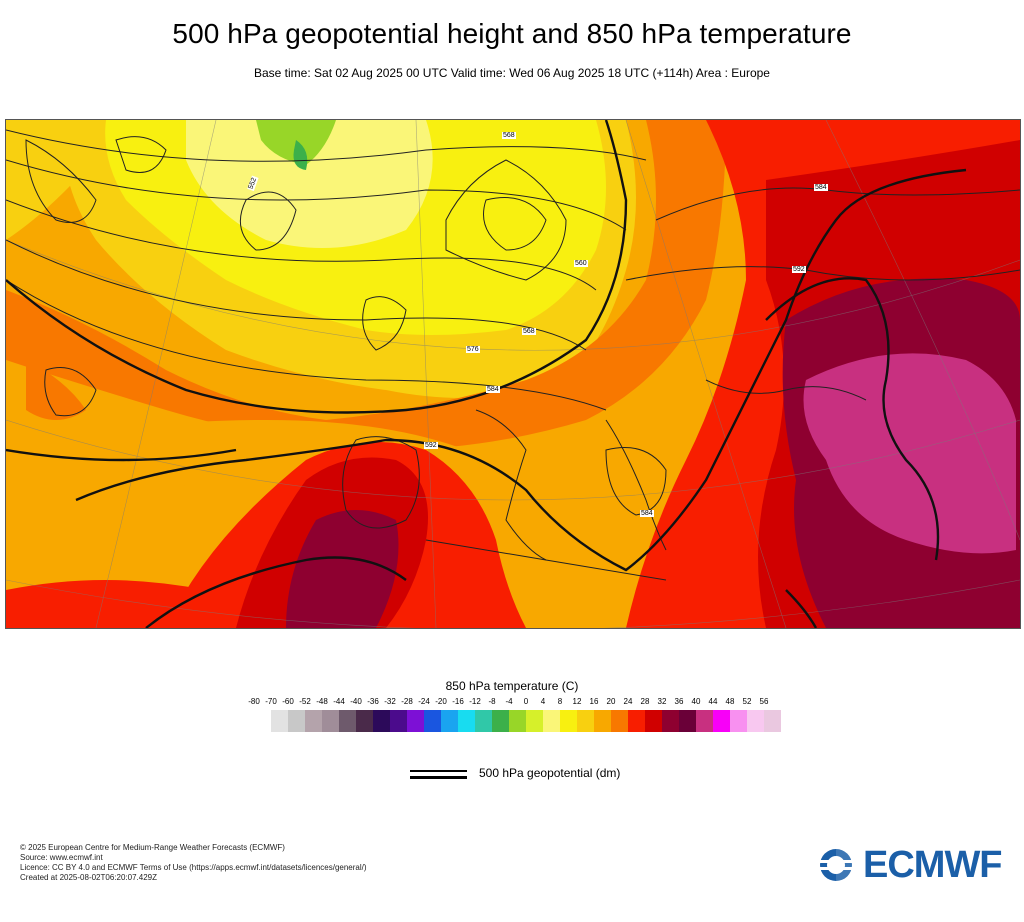 This screenshot has width=1024, height=922. What do you see at coordinates (512, 686) in the screenshot?
I see `temperature-legend-title: 850 hPa temperature (C)` at bounding box center [512, 686].